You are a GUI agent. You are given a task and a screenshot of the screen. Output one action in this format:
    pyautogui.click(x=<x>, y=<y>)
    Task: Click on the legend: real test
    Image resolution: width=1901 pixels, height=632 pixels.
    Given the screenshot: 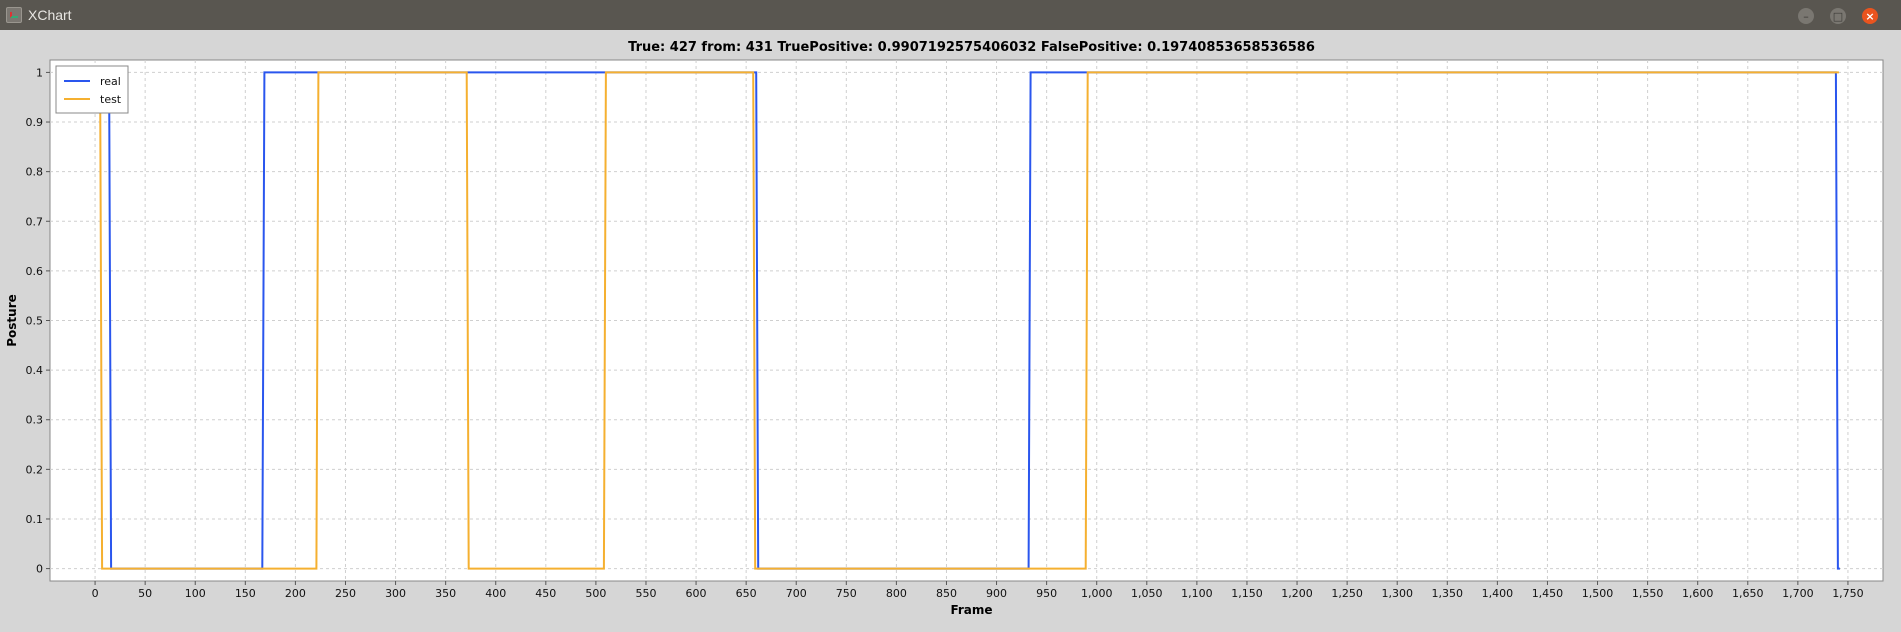 What is the action you would take?
    pyautogui.click(x=92, y=89)
    